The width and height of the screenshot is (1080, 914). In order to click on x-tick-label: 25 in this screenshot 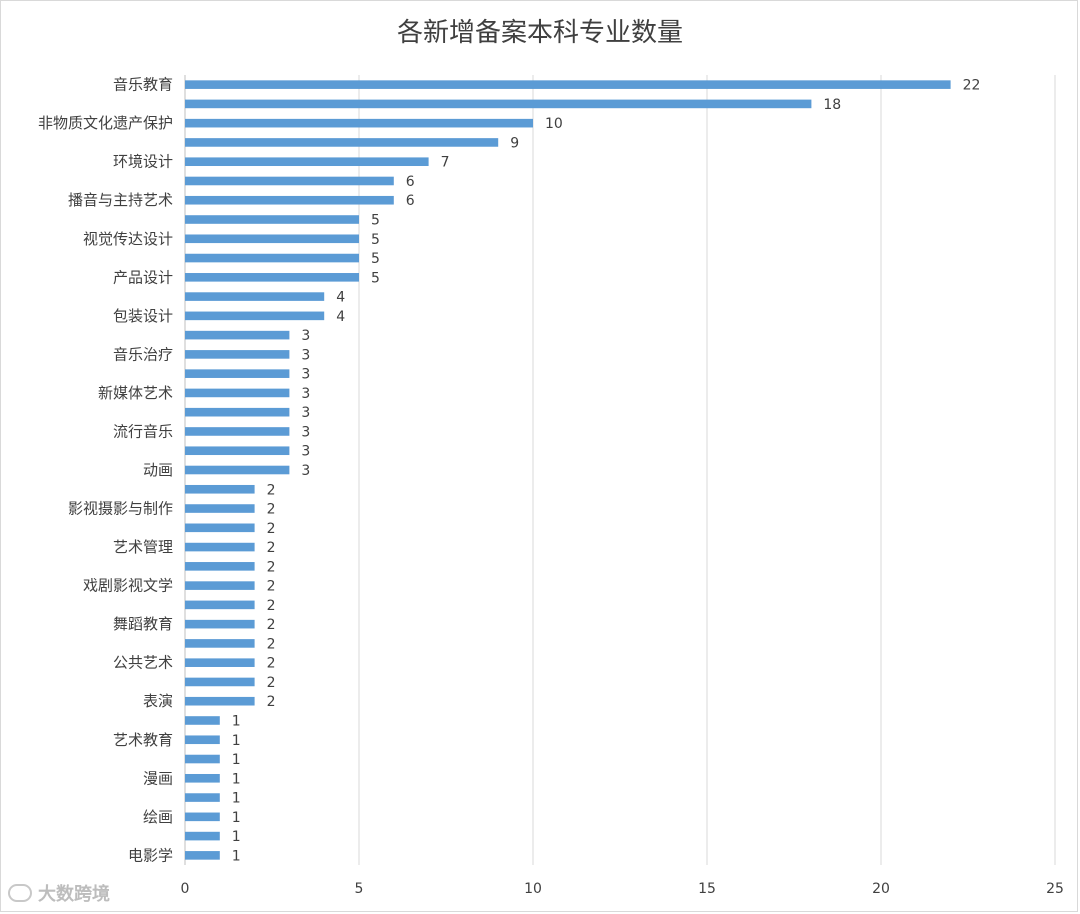, I will do `click(1055, 889)`.